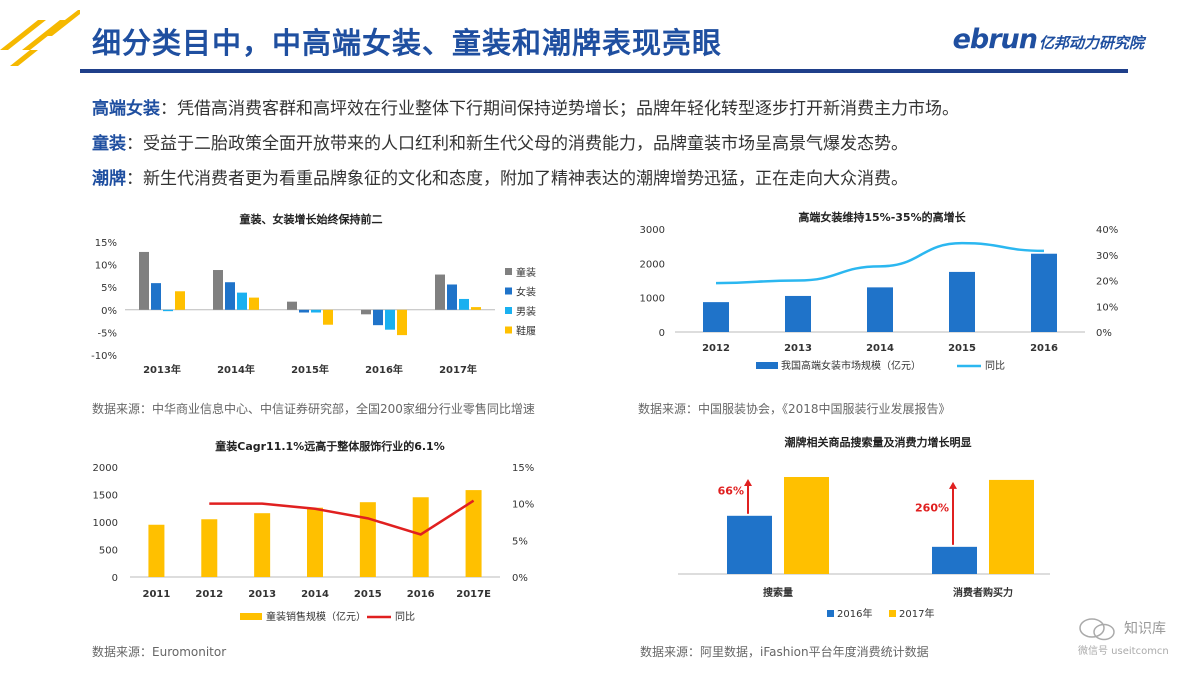  I want to click on legend-label: 童装, so click(526, 272).